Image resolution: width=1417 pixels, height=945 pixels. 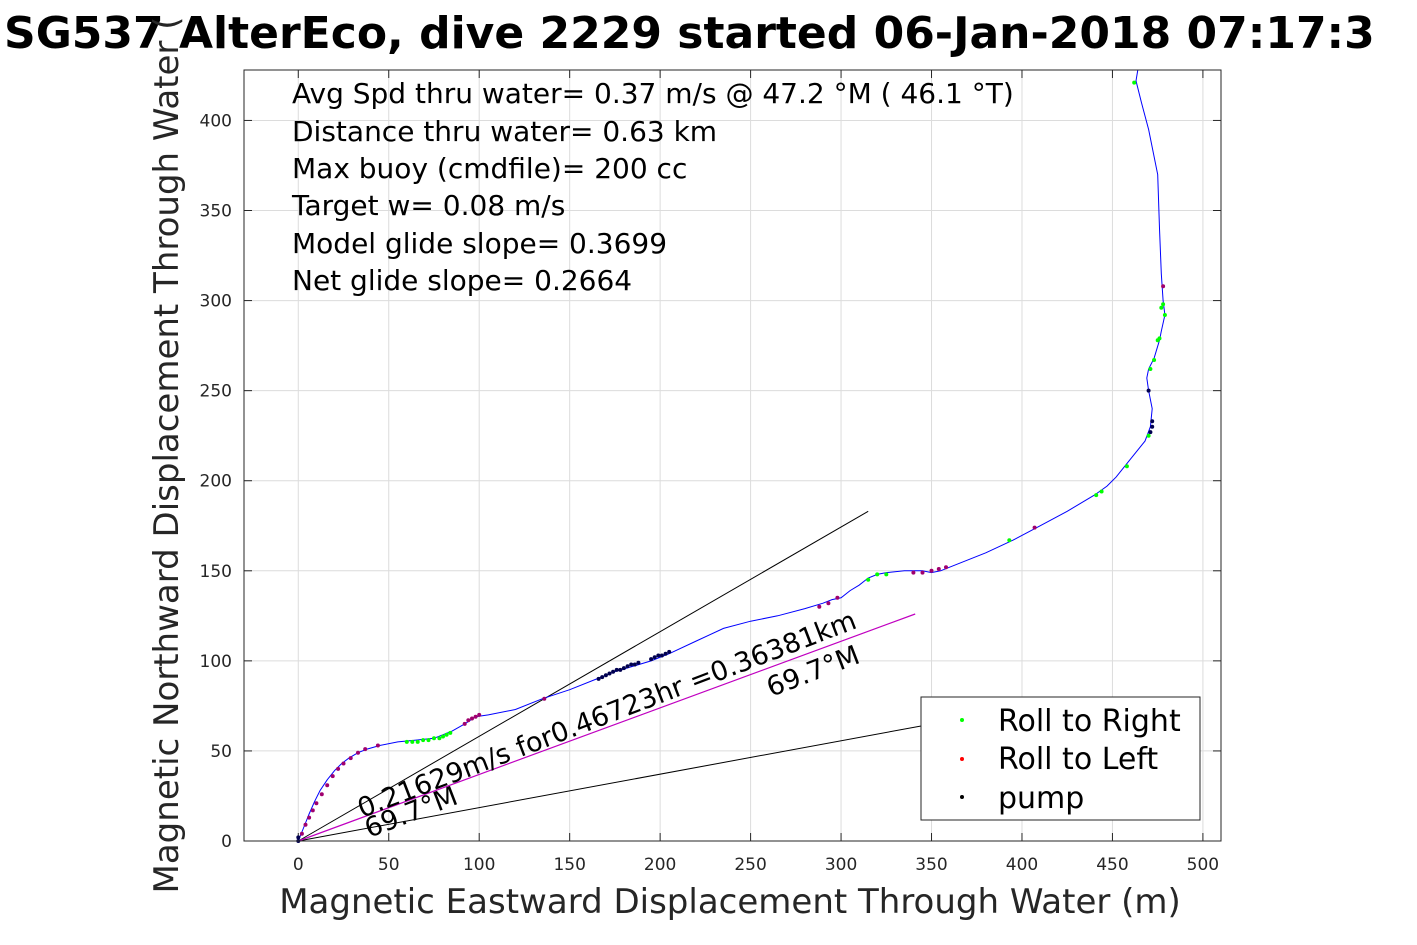 What do you see at coordinates (1112, 865) in the screenshot?
I see `x-tick-label: 450` at bounding box center [1112, 865].